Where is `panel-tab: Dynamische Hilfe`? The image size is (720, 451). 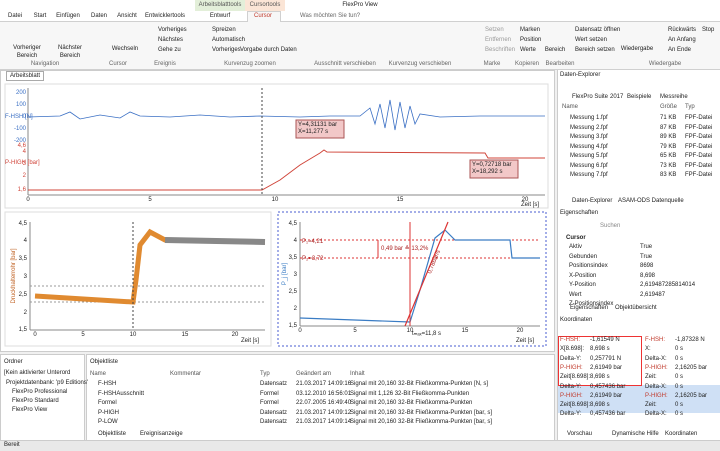 panel-tab: Dynamische Hilfe is located at coordinates (635, 434).